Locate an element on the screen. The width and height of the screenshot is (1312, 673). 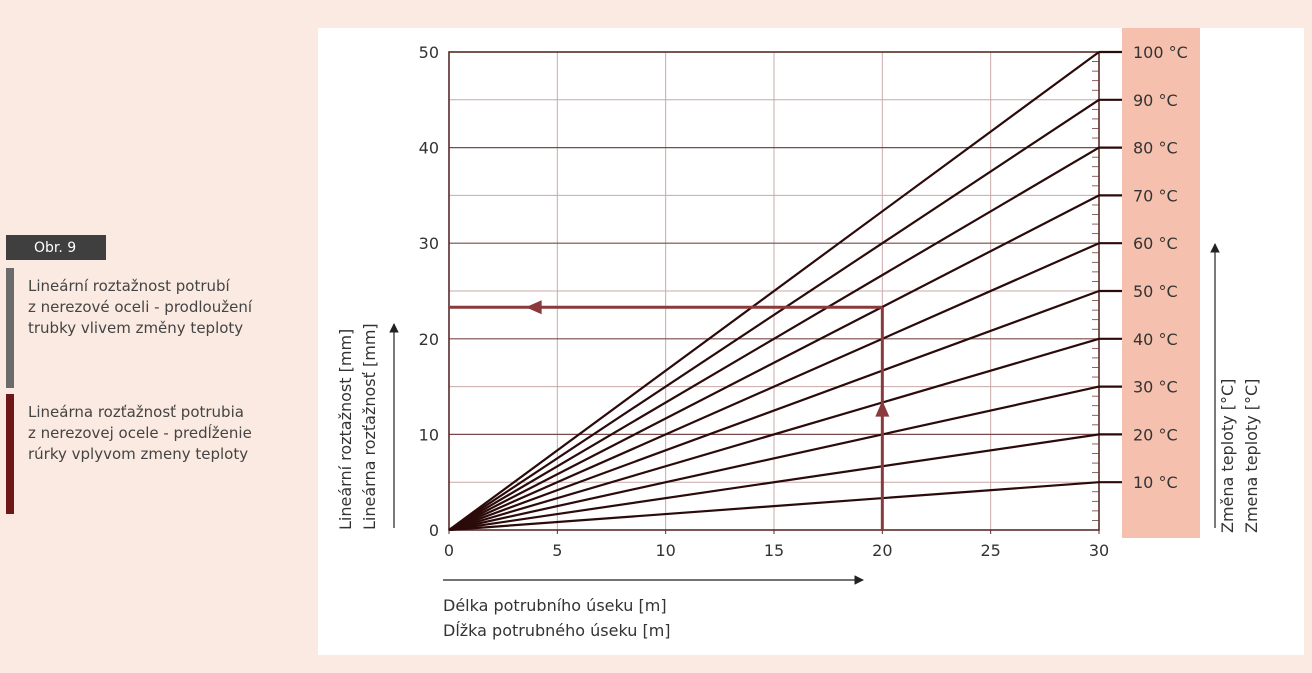
temperature-label: 90 °C is located at coordinates (1155, 100).